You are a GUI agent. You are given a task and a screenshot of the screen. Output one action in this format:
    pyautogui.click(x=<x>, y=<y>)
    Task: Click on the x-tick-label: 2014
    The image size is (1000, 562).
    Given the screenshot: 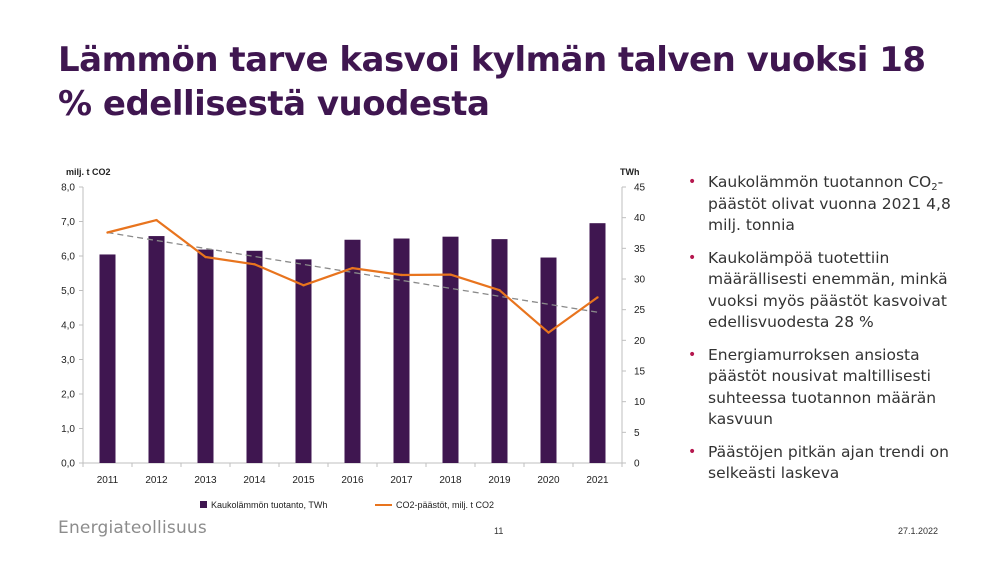 What is the action you would take?
    pyautogui.click(x=254, y=480)
    